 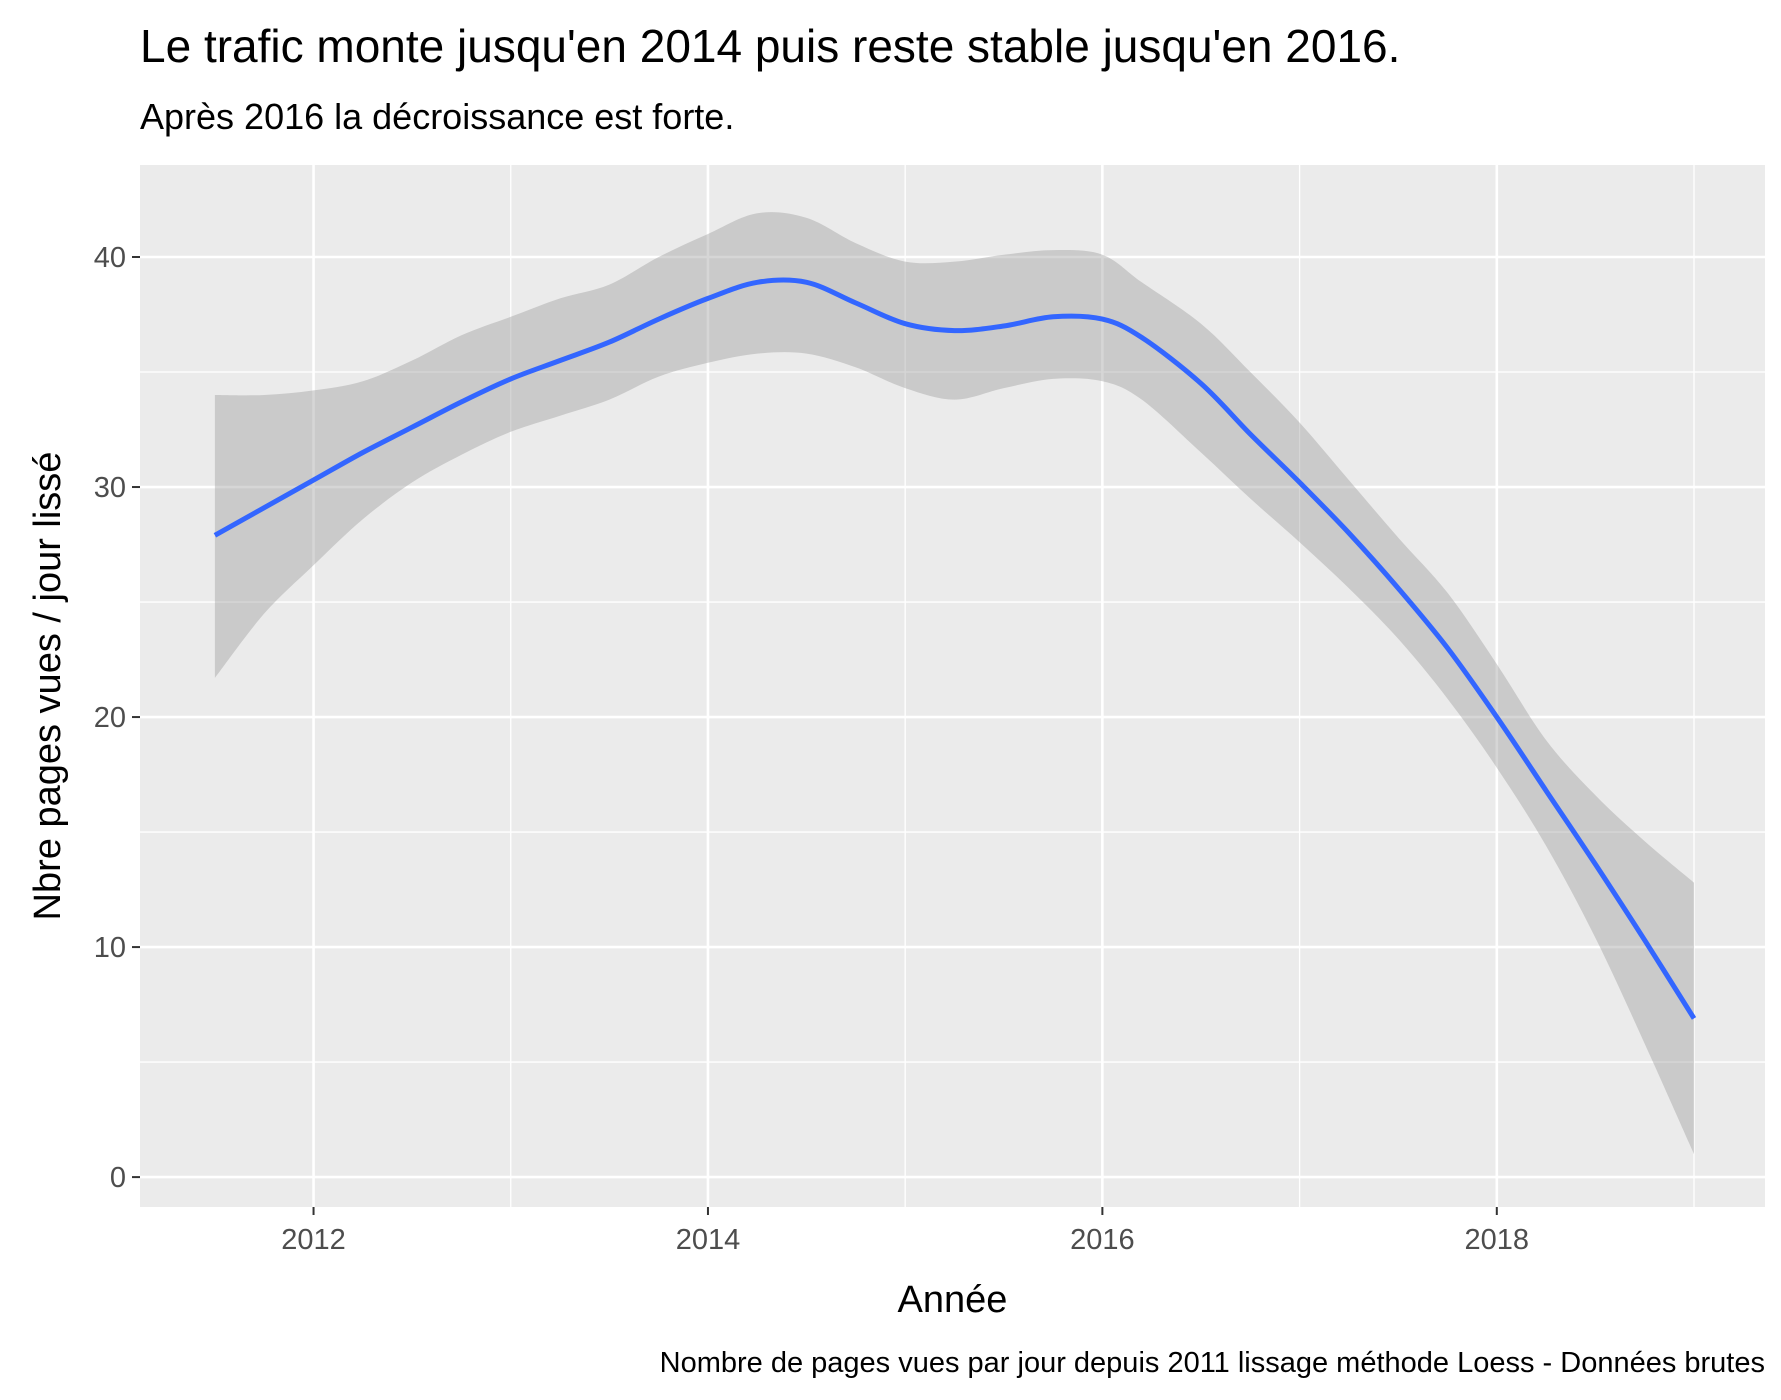 What do you see at coordinates (437, 116) in the screenshot?
I see `chart-subtitle: Après 2016 la décroissance est forte.` at bounding box center [437, 116].